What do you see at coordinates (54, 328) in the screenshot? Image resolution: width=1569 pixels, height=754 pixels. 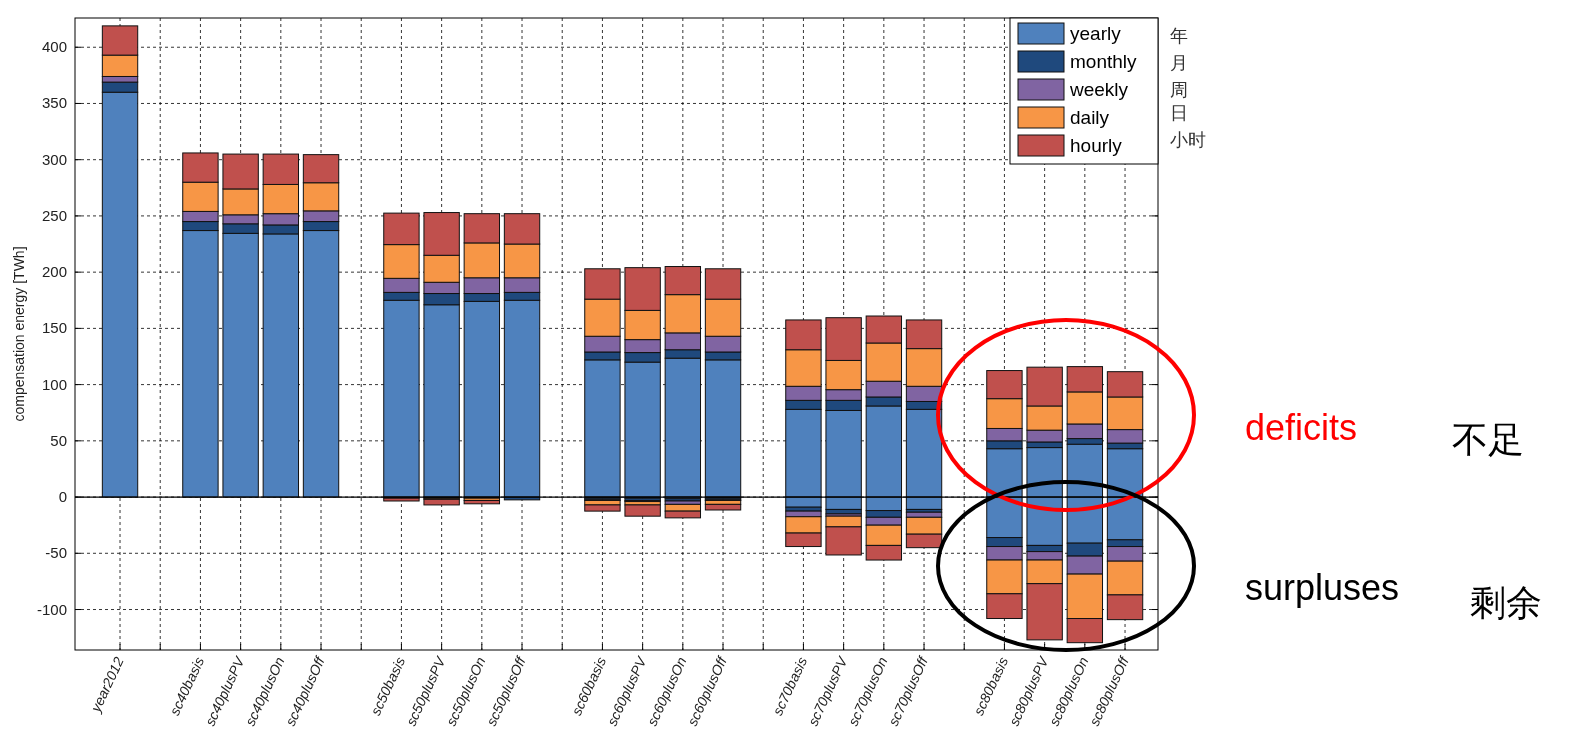 I see `y-tick-label: 150` at bounding box center [54, 328].